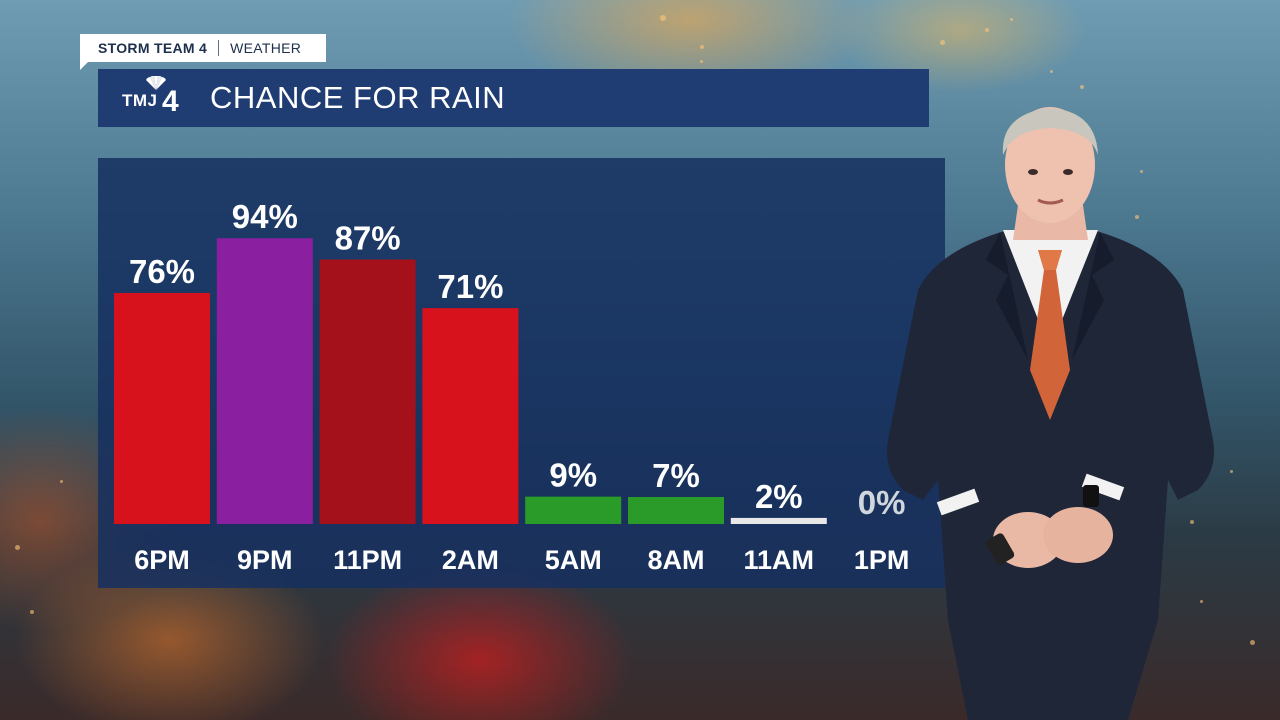 Image resolution: width=1280 pixels, height=720 pixels. What do you see at coordinates (779, 560) in the screenshot?
I see `category-label: 11AM` at bounding box center [779, 560].